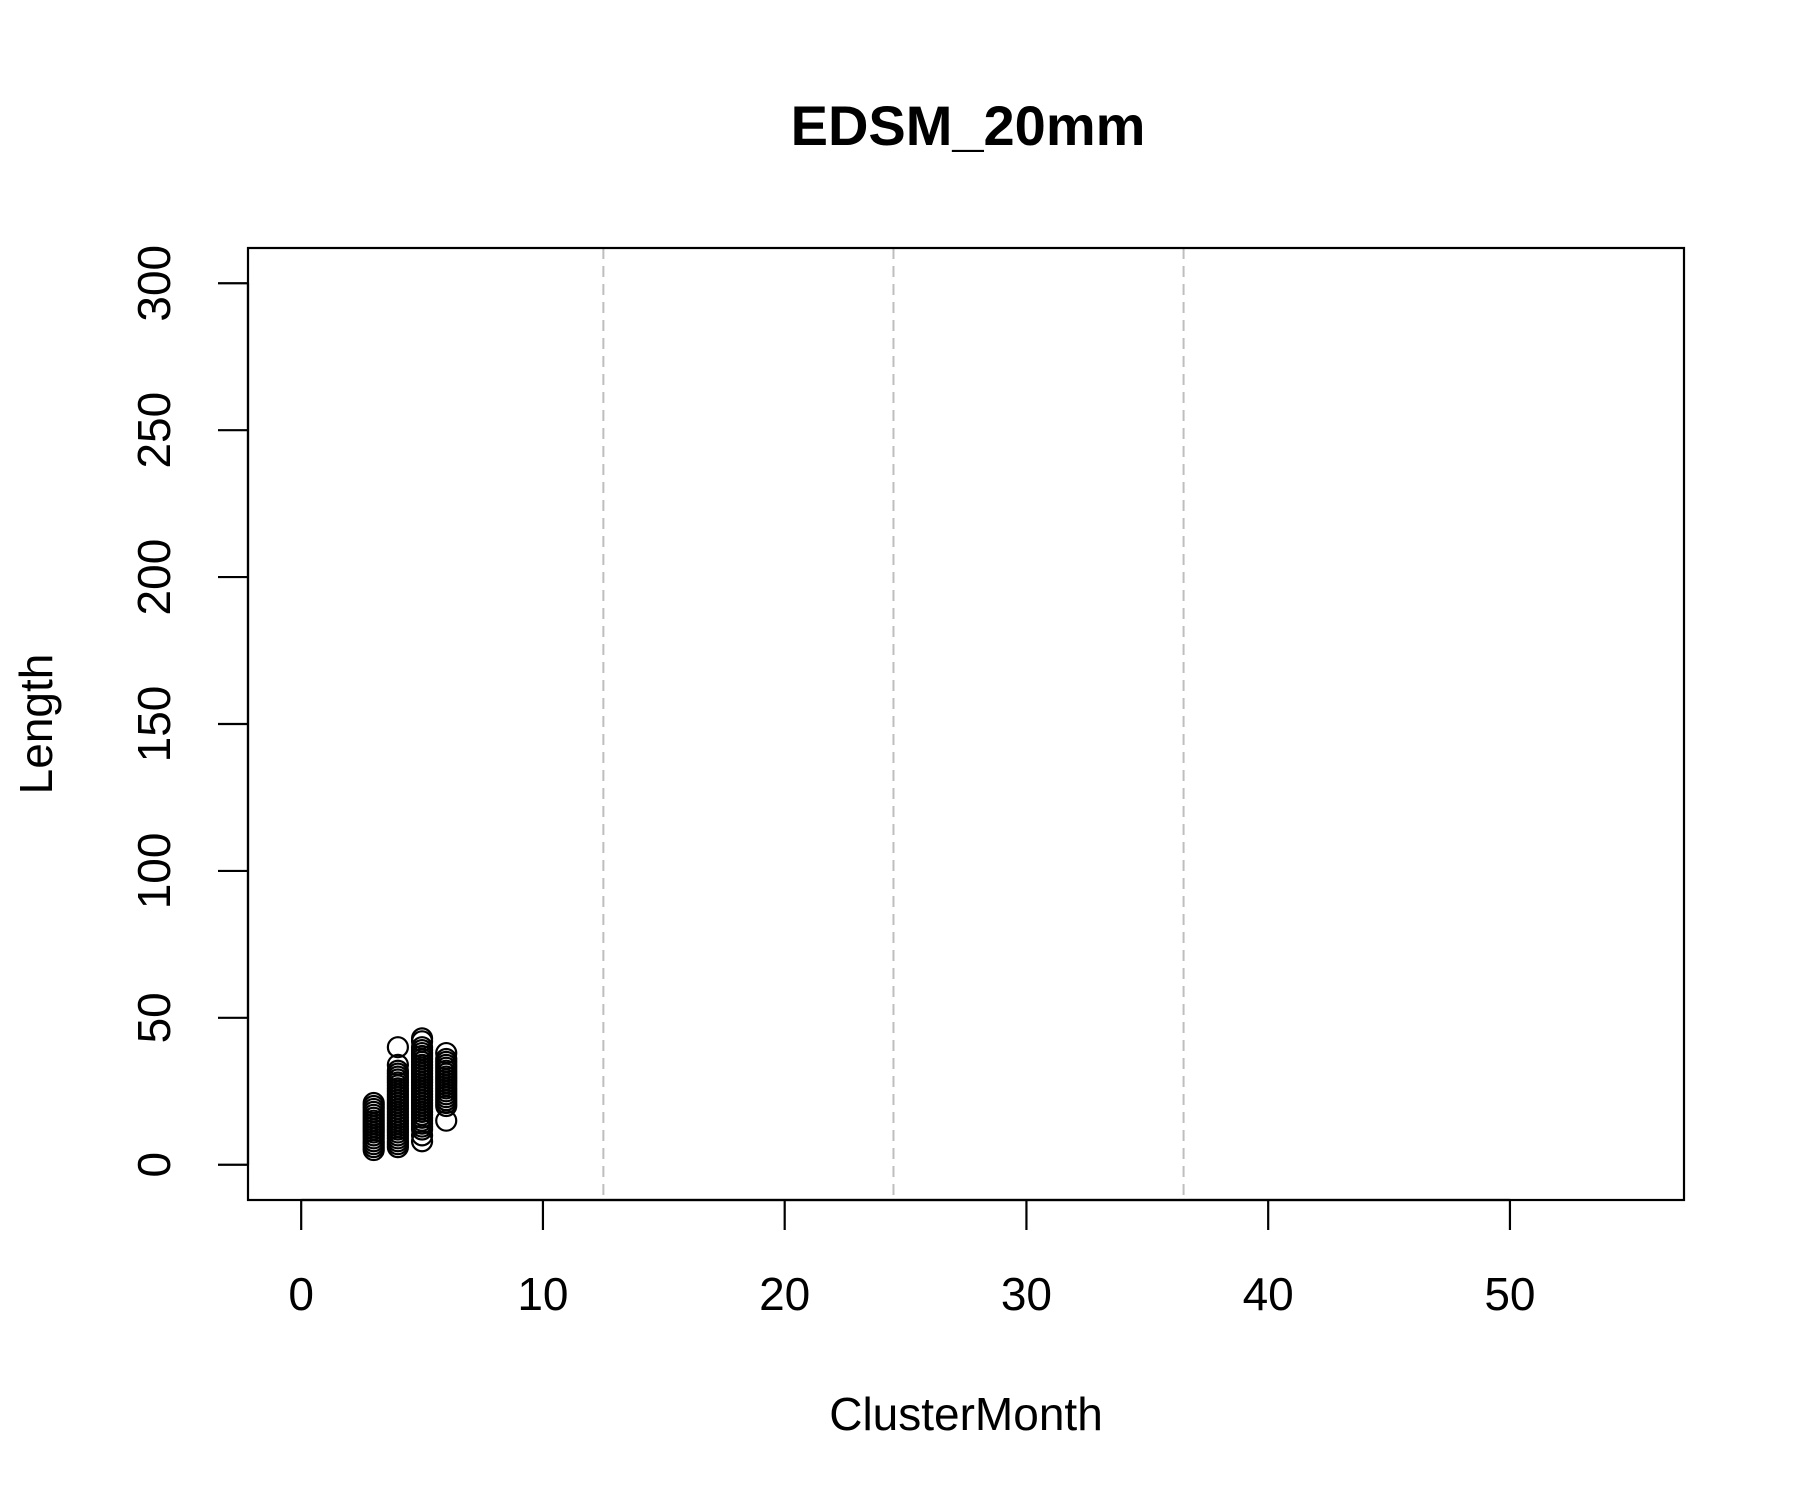  I want to click on y-axis: 0 50 100 150 200 250 300, so click(189, 711).